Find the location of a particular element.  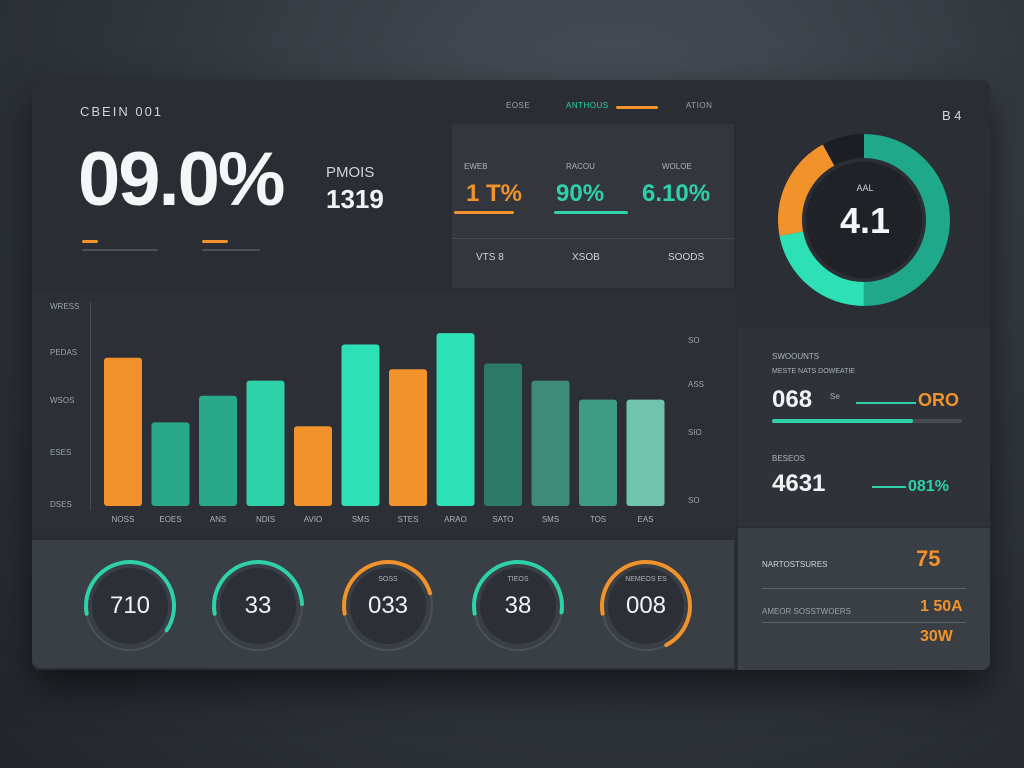

x-tick-label: TOS is located at coordinates (598, 519).